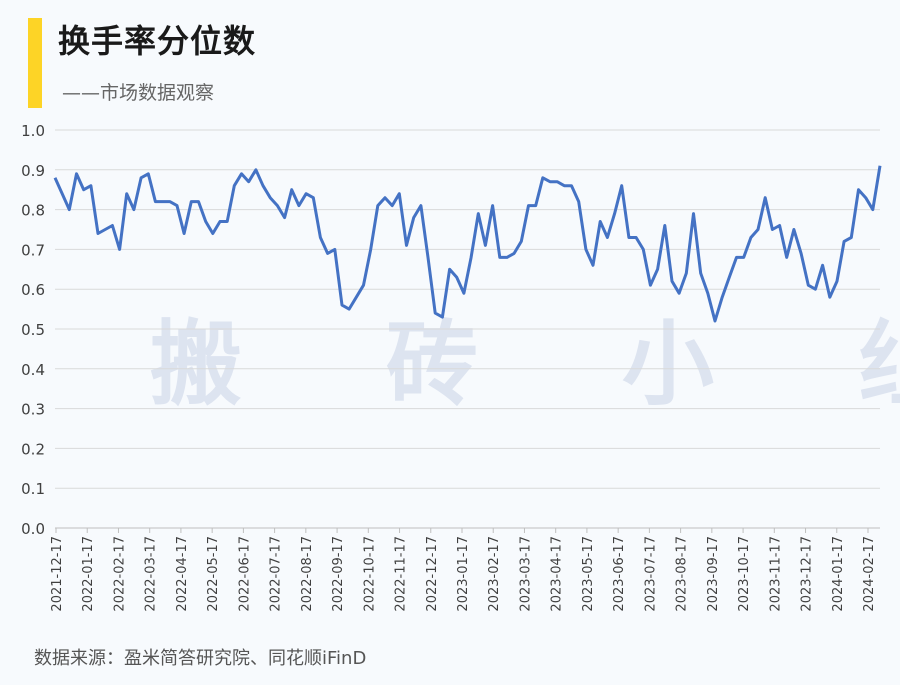  Describe the element at coordinates (744, 574) in the screenshot. I see `x-tick-label: 2023-10-17` at that location.